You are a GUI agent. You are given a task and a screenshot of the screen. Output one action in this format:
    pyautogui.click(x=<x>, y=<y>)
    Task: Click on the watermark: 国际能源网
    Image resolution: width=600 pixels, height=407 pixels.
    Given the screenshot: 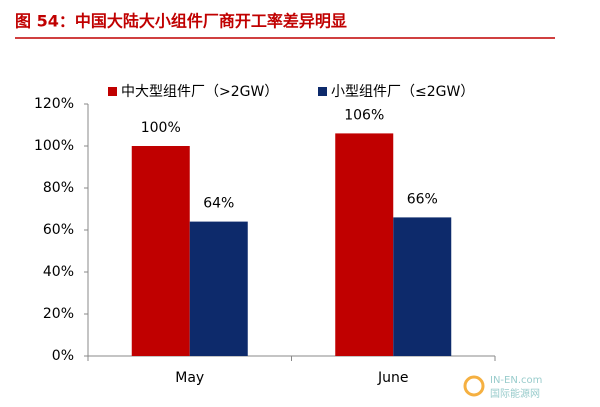 What is the action you would take?
    pyautogui.click(x=515, y=393)
    